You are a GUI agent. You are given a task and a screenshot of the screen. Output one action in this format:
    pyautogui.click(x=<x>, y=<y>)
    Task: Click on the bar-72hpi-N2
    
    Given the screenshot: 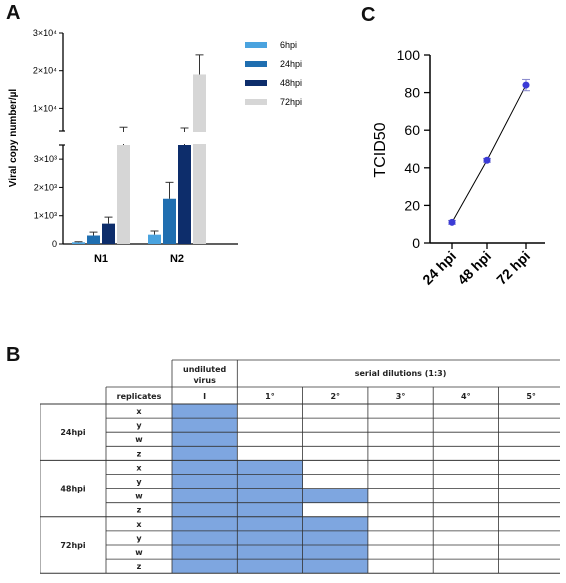 What is the action you would take?
    pyautogui.click(x=199, y=159)
    